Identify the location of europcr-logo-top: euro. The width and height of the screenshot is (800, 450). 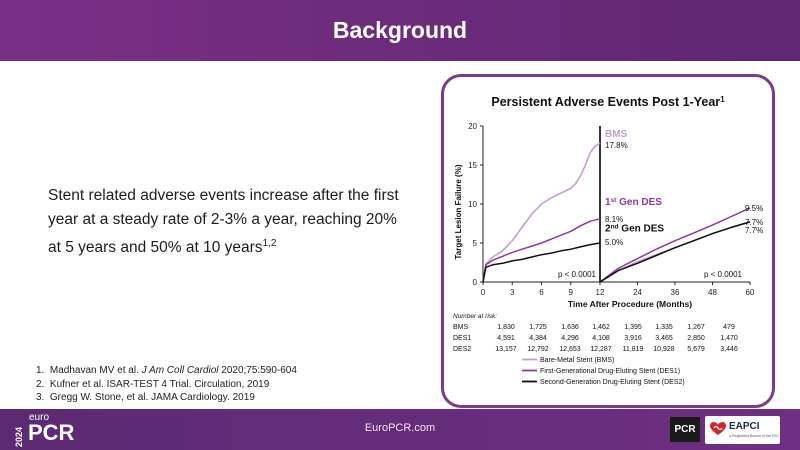
(39, 417).